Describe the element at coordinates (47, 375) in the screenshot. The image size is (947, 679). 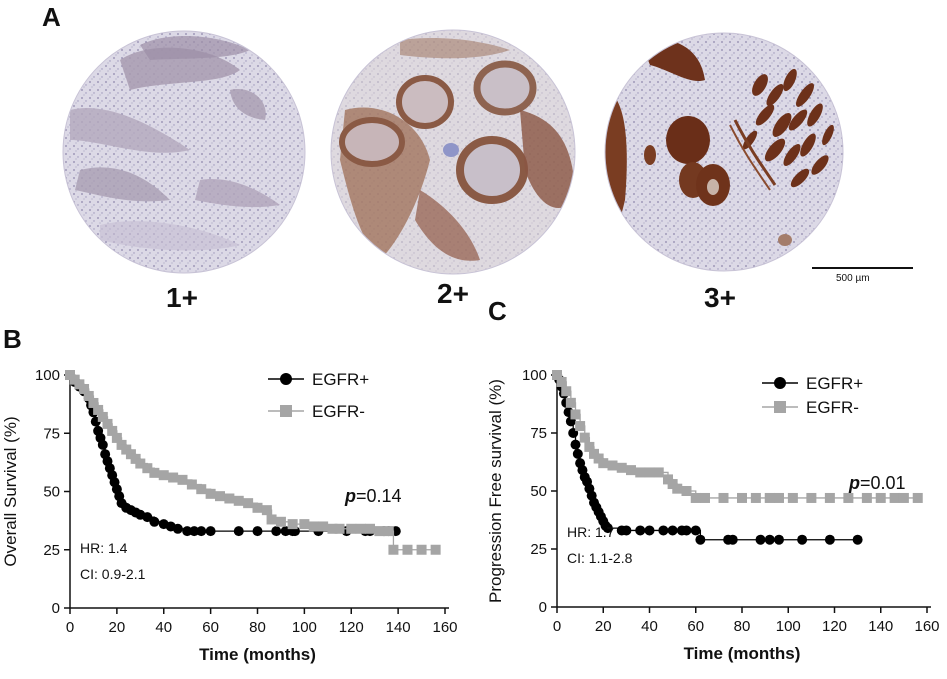
I see `y-tick-label: 100` at that location.